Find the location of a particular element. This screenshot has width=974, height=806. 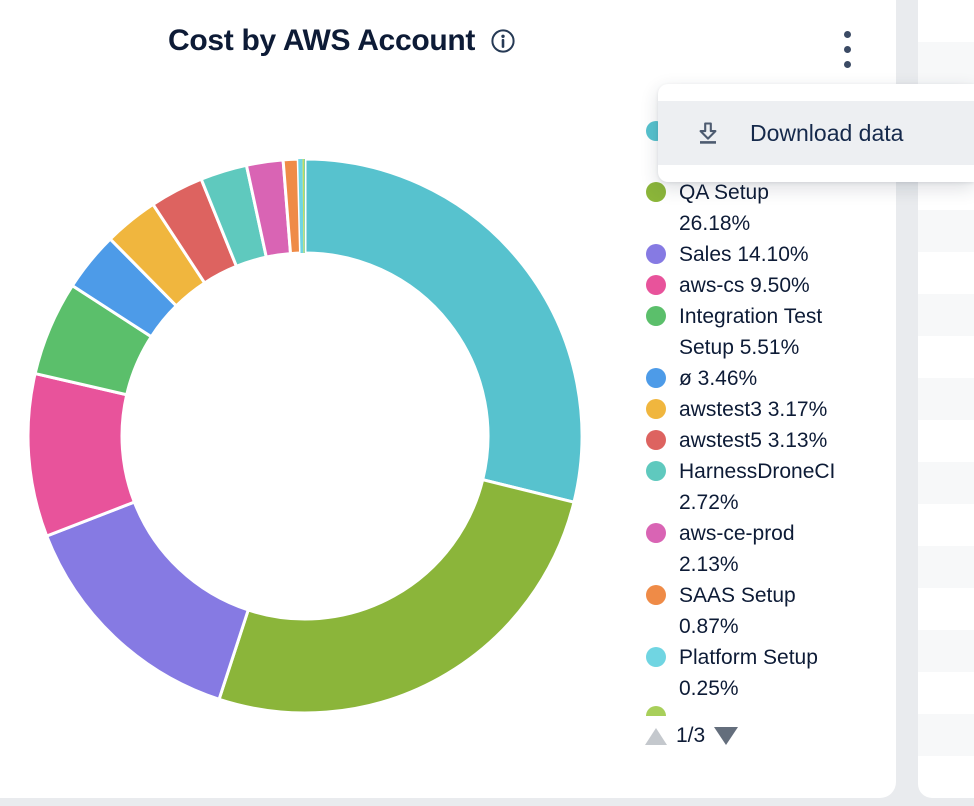

legend-pagination: 1/3 is located at coordinates (692, 736).